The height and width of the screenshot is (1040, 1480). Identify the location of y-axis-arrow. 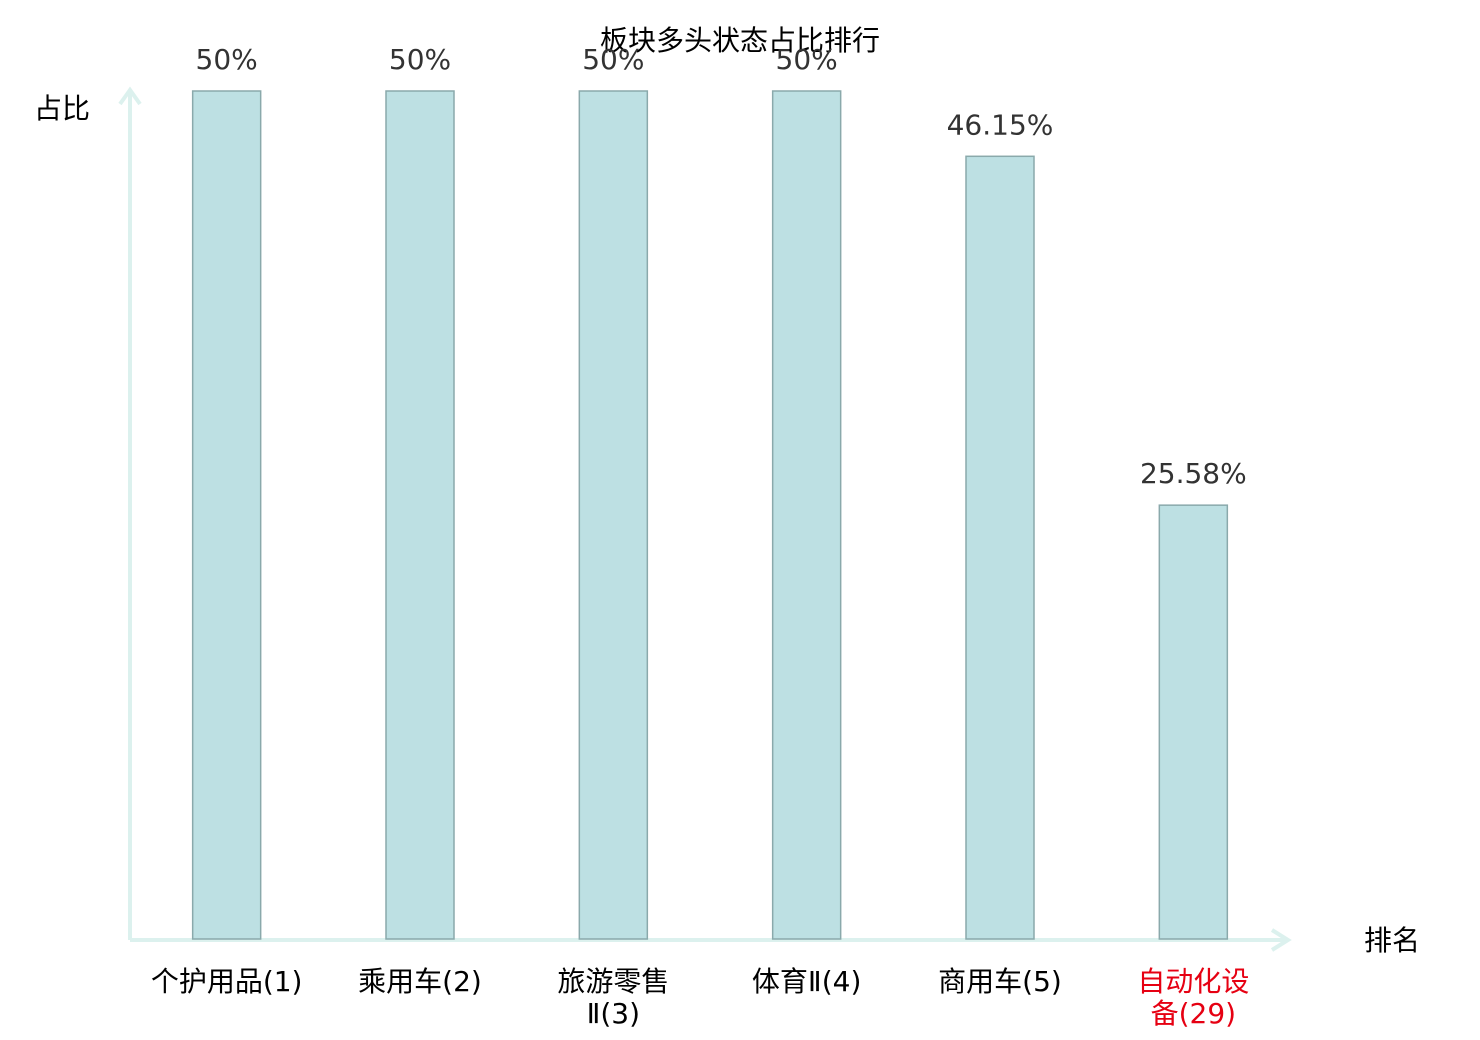
(130, 96).